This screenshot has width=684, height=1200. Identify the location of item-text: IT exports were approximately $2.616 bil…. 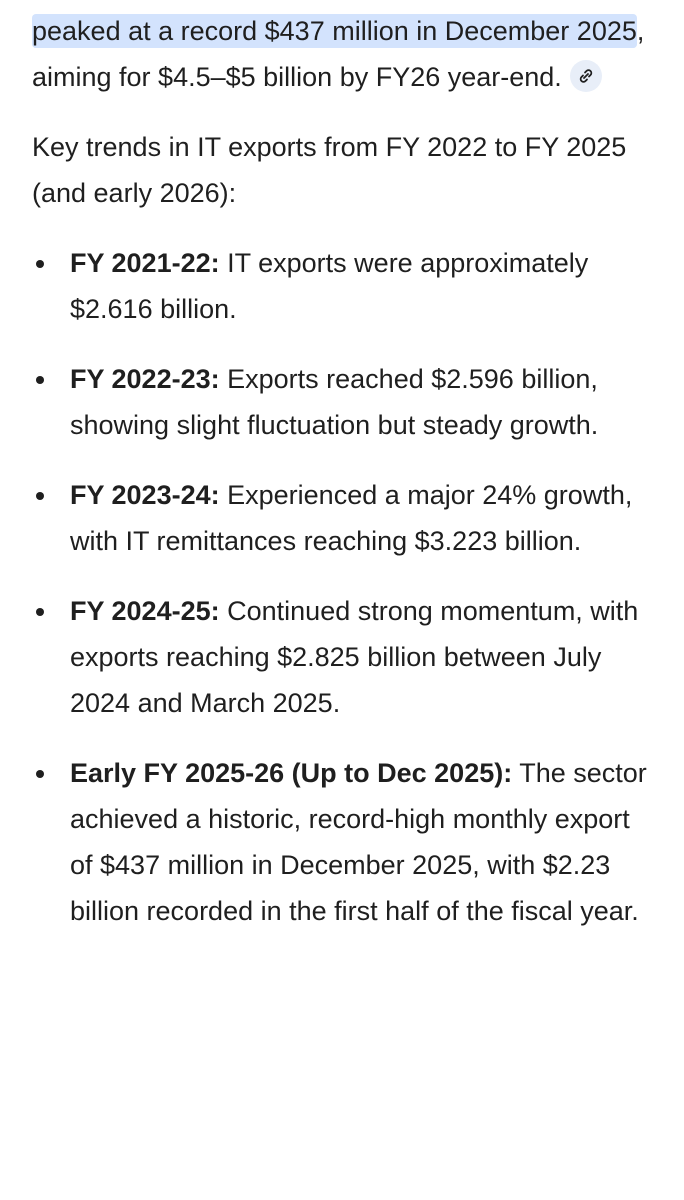
(329, 286).